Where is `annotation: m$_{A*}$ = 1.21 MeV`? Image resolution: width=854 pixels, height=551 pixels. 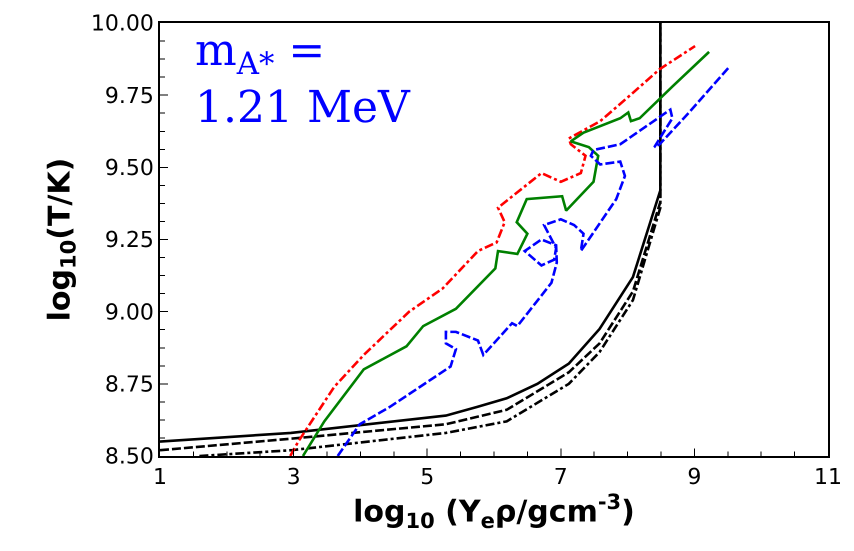 annotation: m$_{A*}$ = 1.21 MeV is located at coordinates (303, 79).